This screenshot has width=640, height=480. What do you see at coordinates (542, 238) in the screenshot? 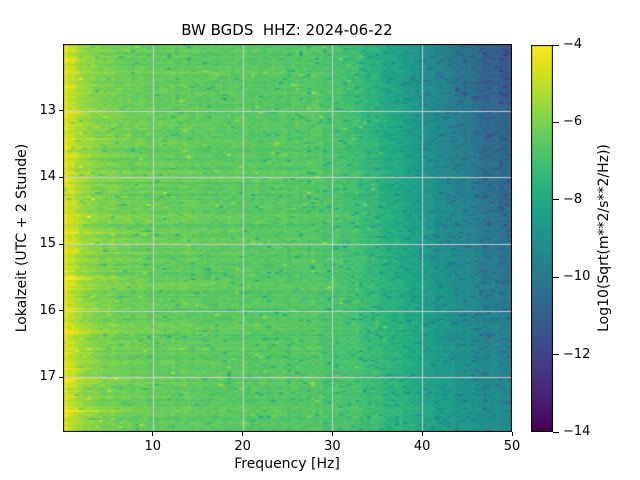
I see `colorbar` at bounding box center [542, 238].